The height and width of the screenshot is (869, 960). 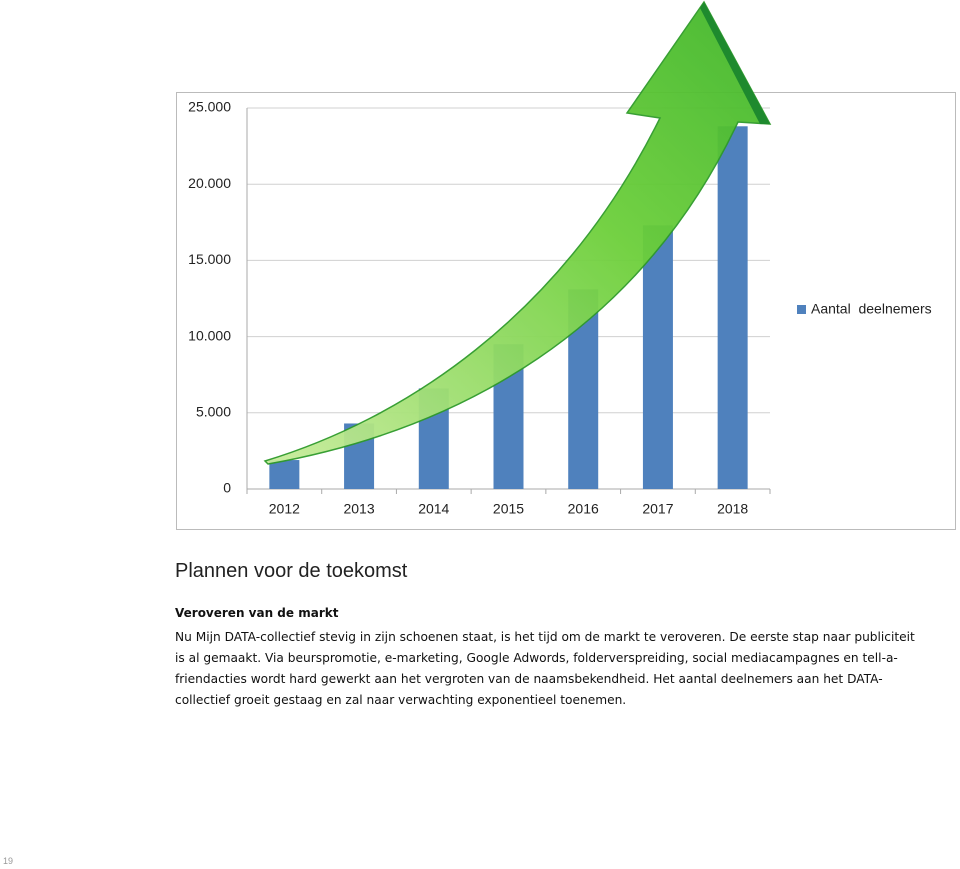 I want to click on x-tick-label: 2016, so click(x=583, y=509).